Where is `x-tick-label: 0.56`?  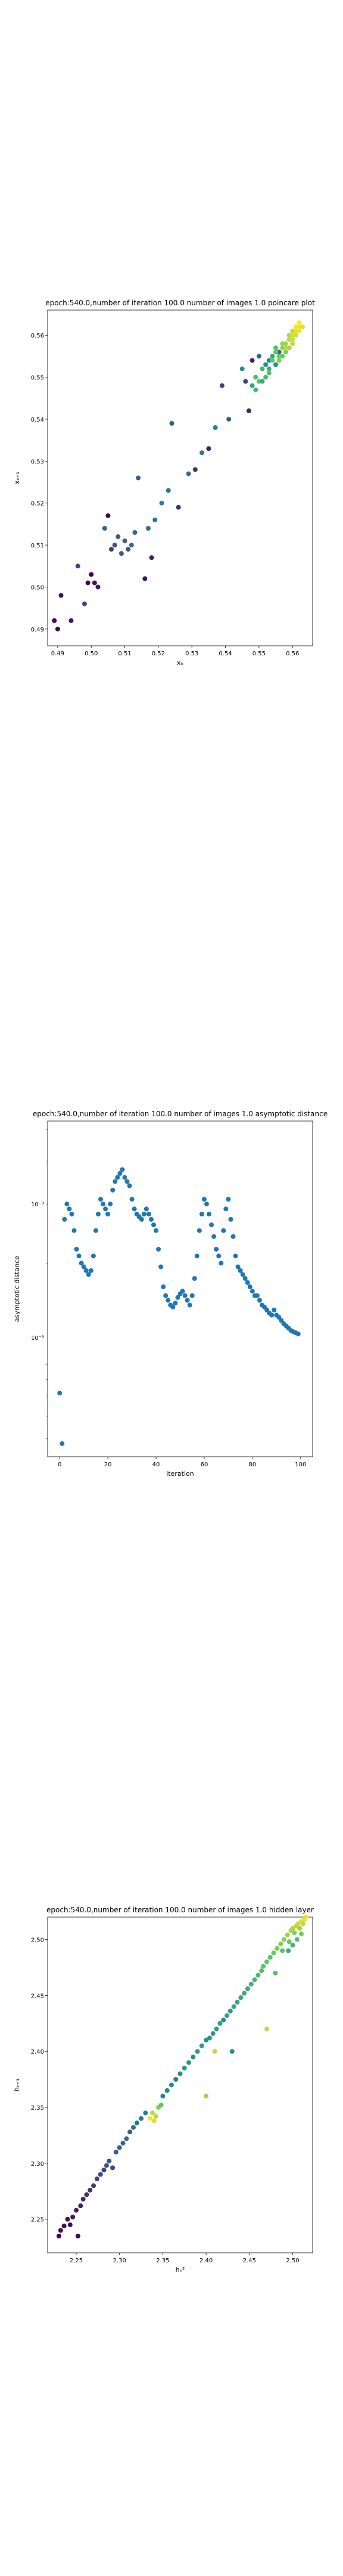 x-tick-label: 0.56 is located at coordinates (293, 654).